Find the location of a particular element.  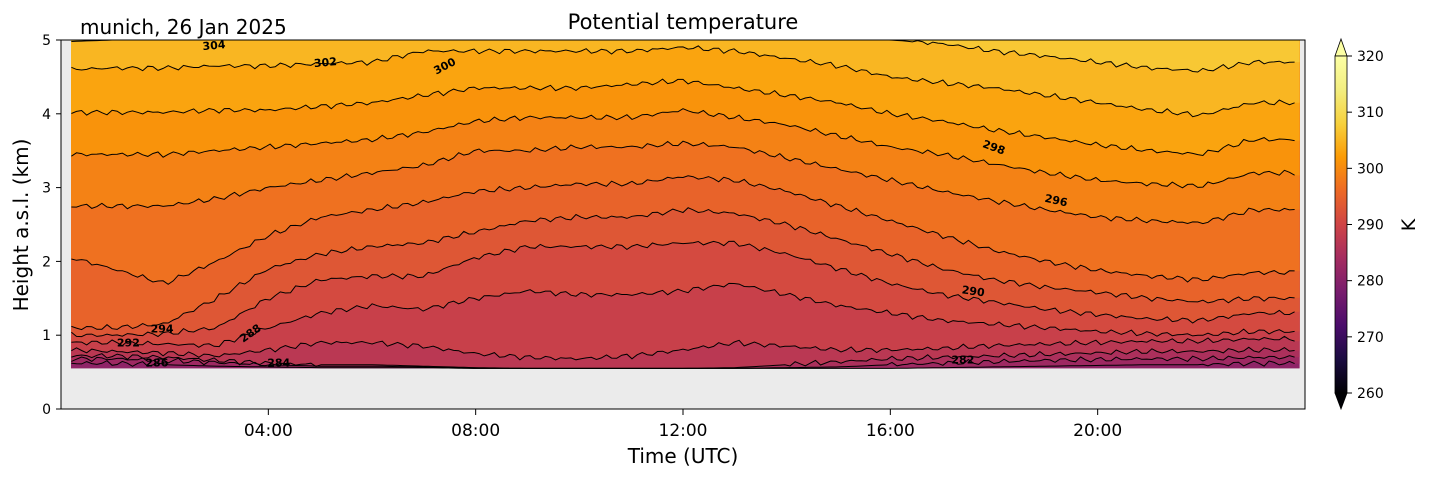

colorbar-extend-min is located at coordinates (1341, 401).